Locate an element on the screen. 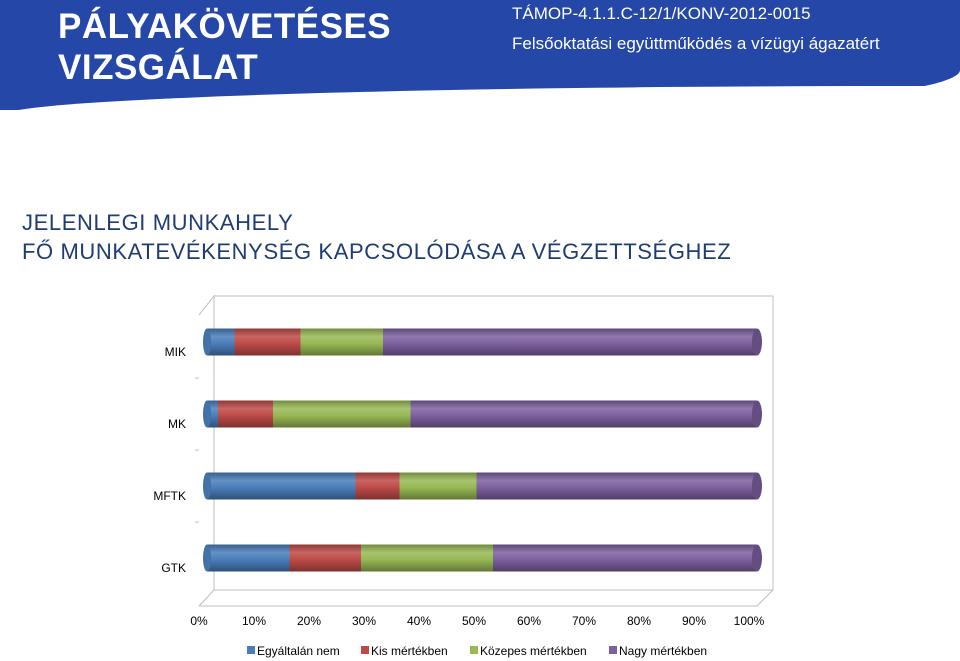 The image size is (960, 661). x-tick-label: 100% is located at coordinates (749, 621).